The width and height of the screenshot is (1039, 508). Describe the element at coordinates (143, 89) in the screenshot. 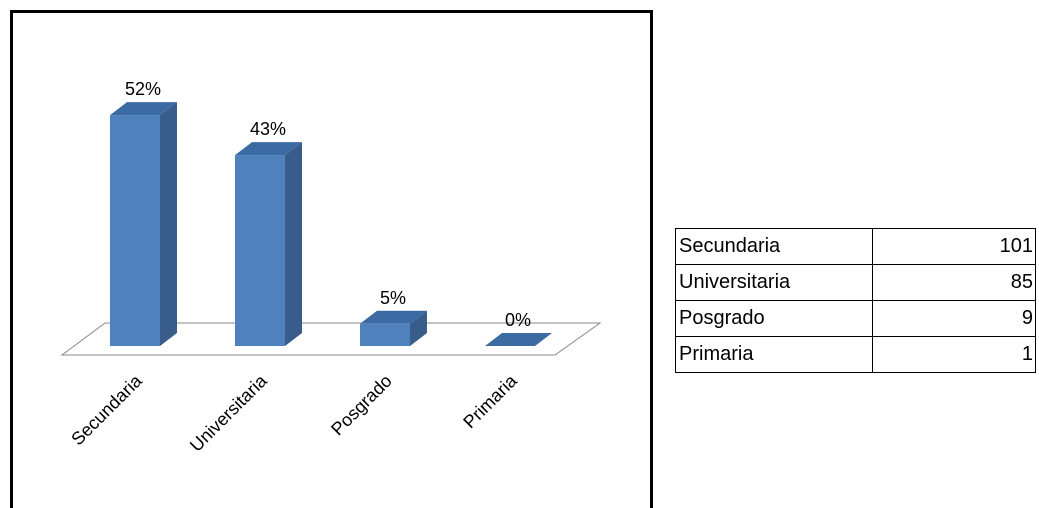

I see `data-label: 52%` at that location.